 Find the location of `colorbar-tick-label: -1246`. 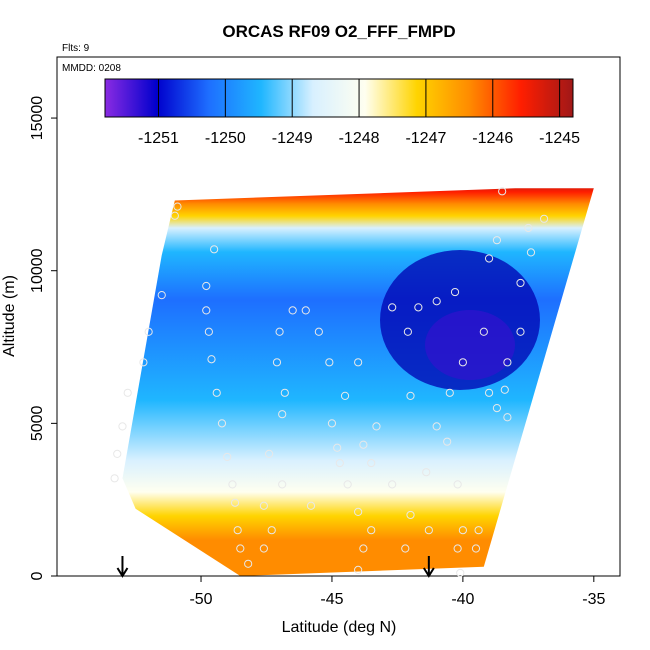

colorbar-tick-label: -1246 is located at coordinates (492, 138).